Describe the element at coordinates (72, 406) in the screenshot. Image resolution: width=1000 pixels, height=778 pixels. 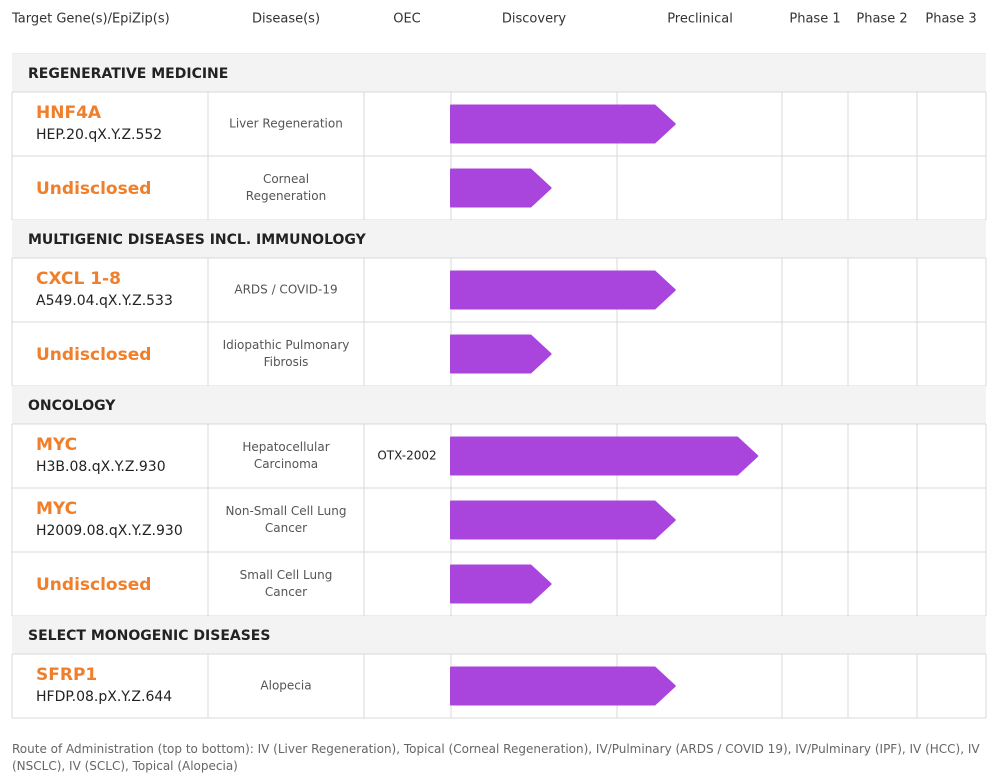
I see `section-title: ONCOLOGY` at that location.